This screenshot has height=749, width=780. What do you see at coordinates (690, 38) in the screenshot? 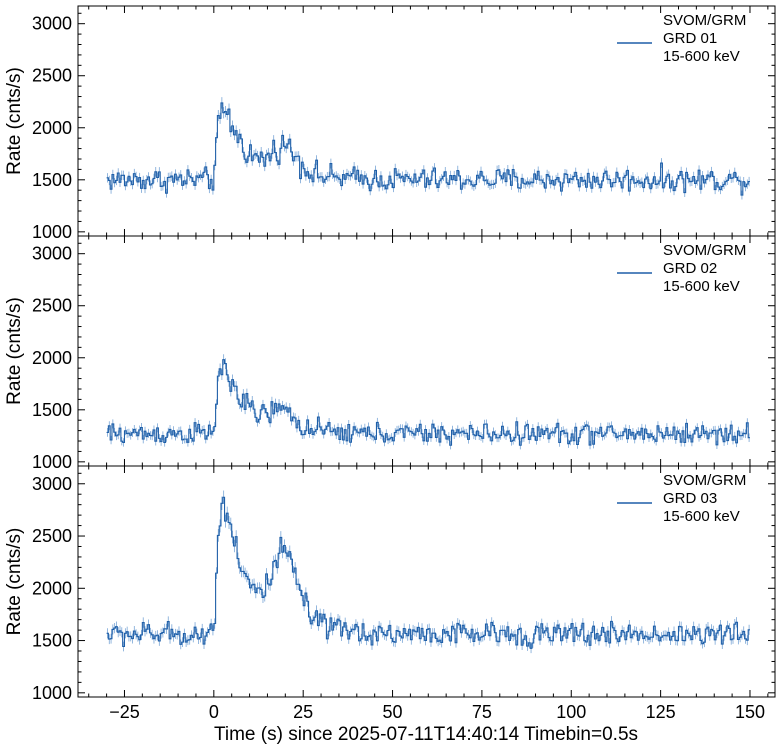
I see `legend-entry: GRD 01` at bounding box center [690, 38].